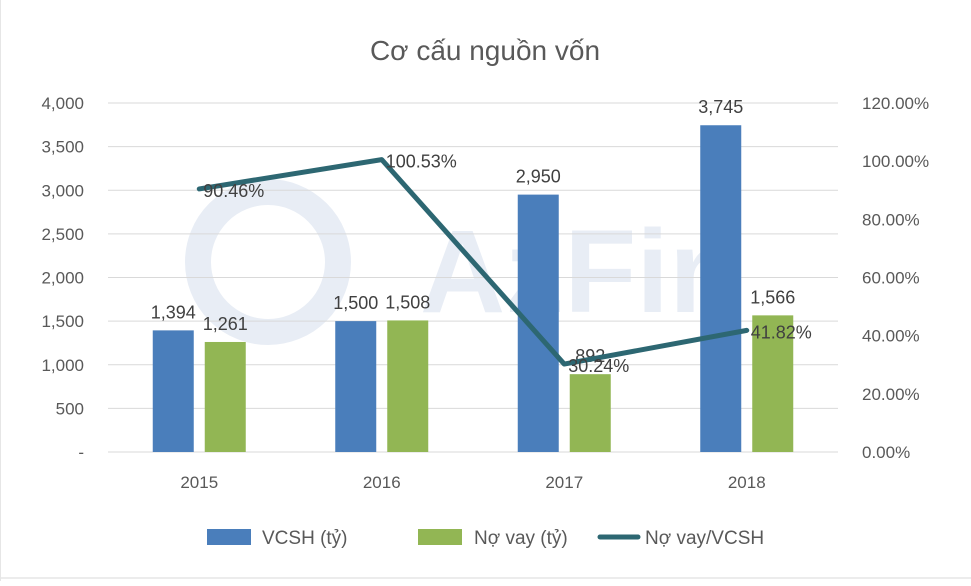 This screenshot has height=586, width=971. Describe the element at coordinates (199, 482) in the screenshot. I see `x-tick-label: 2015` at that location.